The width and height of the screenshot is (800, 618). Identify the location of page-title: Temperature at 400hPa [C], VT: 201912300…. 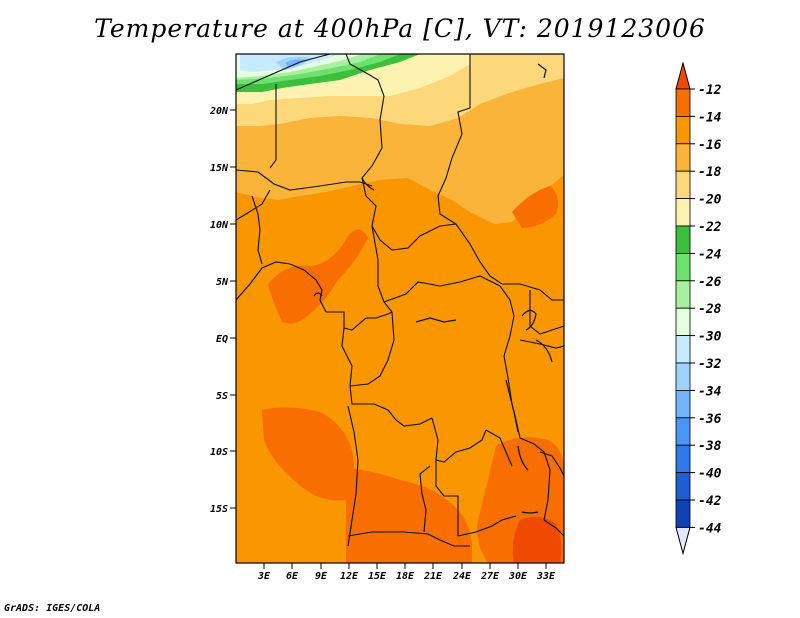
(400, 28).